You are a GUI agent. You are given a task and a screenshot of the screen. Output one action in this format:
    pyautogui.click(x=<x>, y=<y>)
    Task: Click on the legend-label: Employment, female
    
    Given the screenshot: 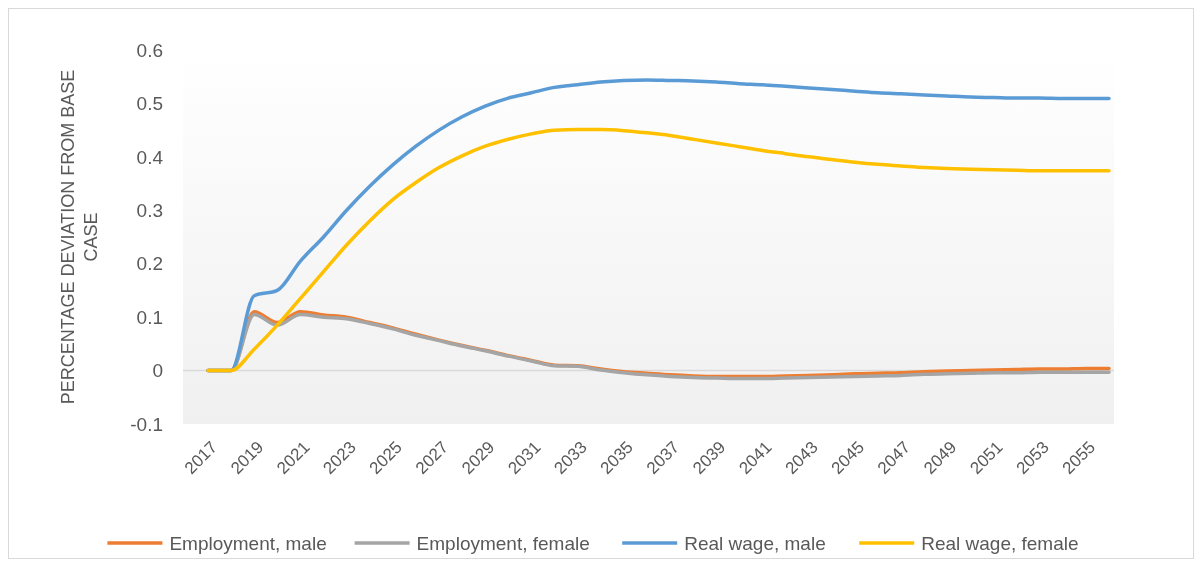 What is the action you would take?
    pyautogui.click(x=503, y=543)
    